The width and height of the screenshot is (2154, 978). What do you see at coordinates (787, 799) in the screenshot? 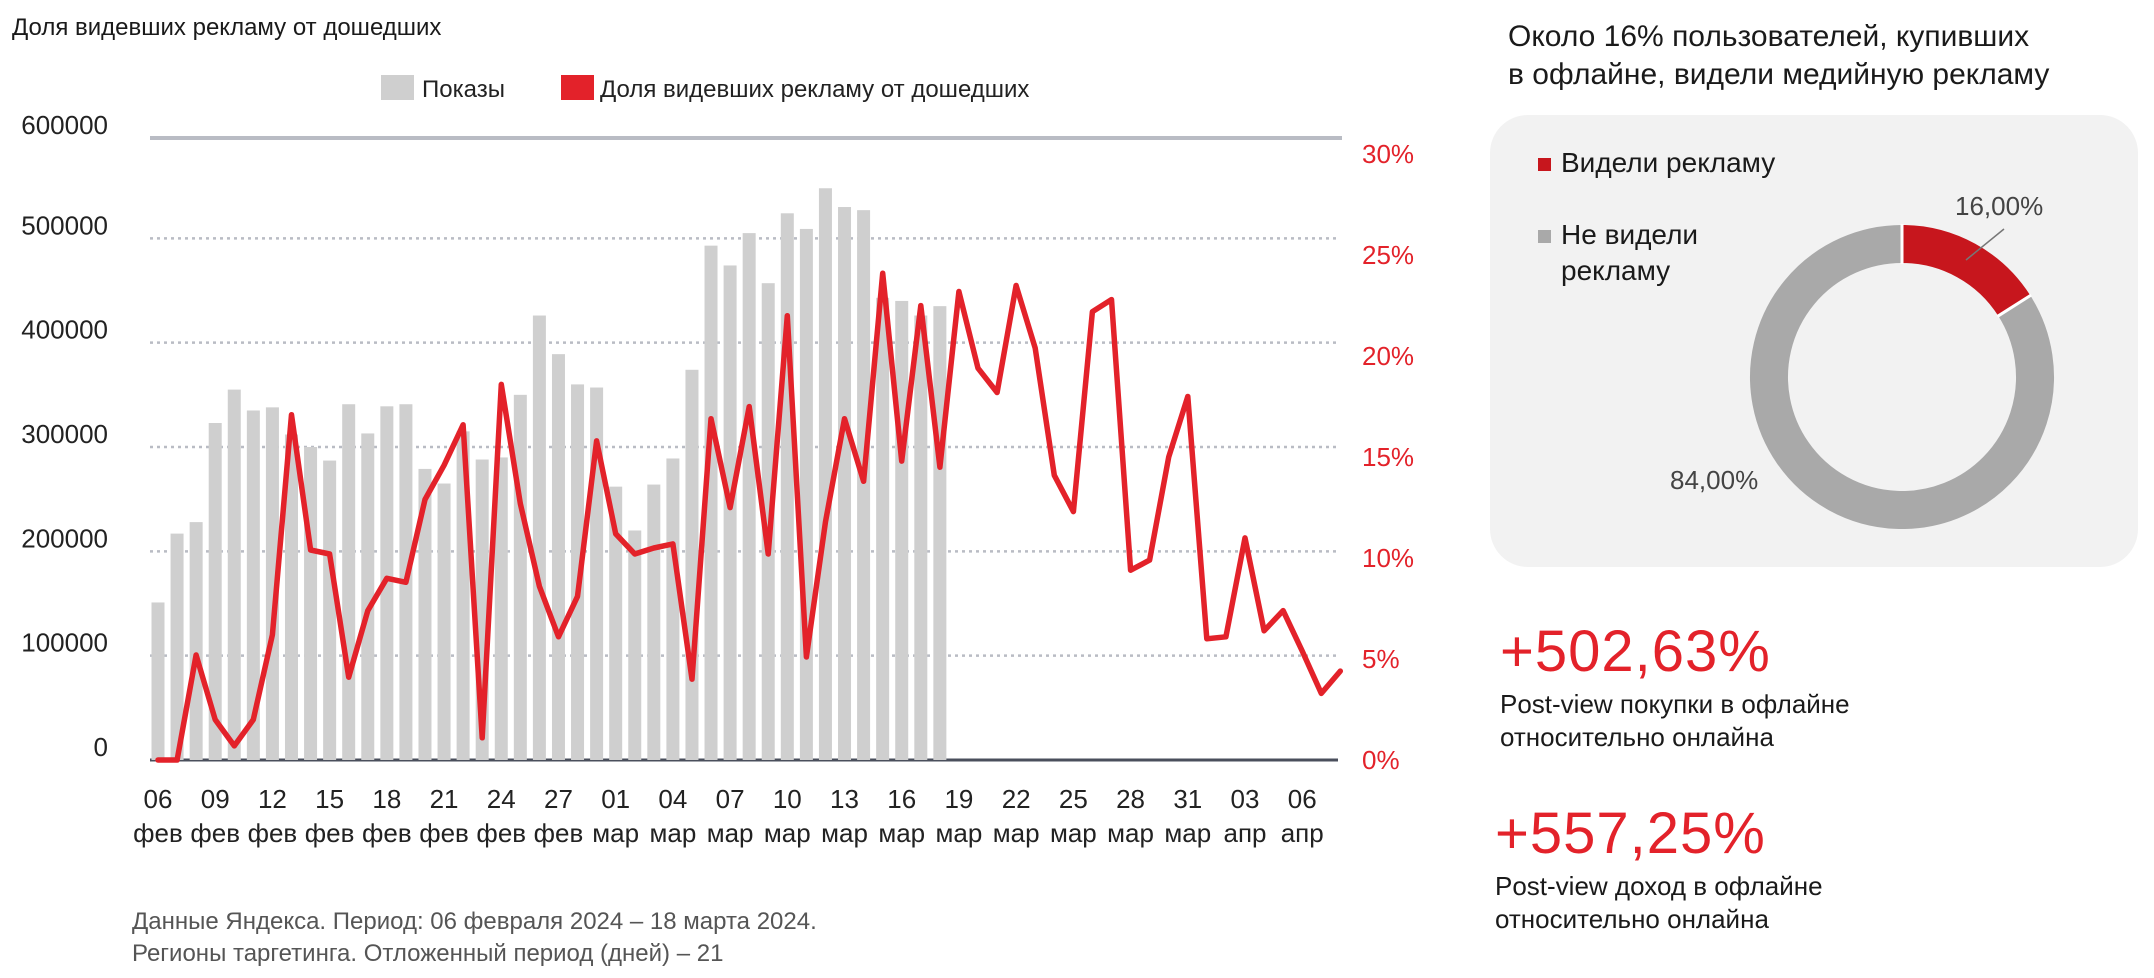
I see `x-tick-day: 10` at bounding box center [787, 799].